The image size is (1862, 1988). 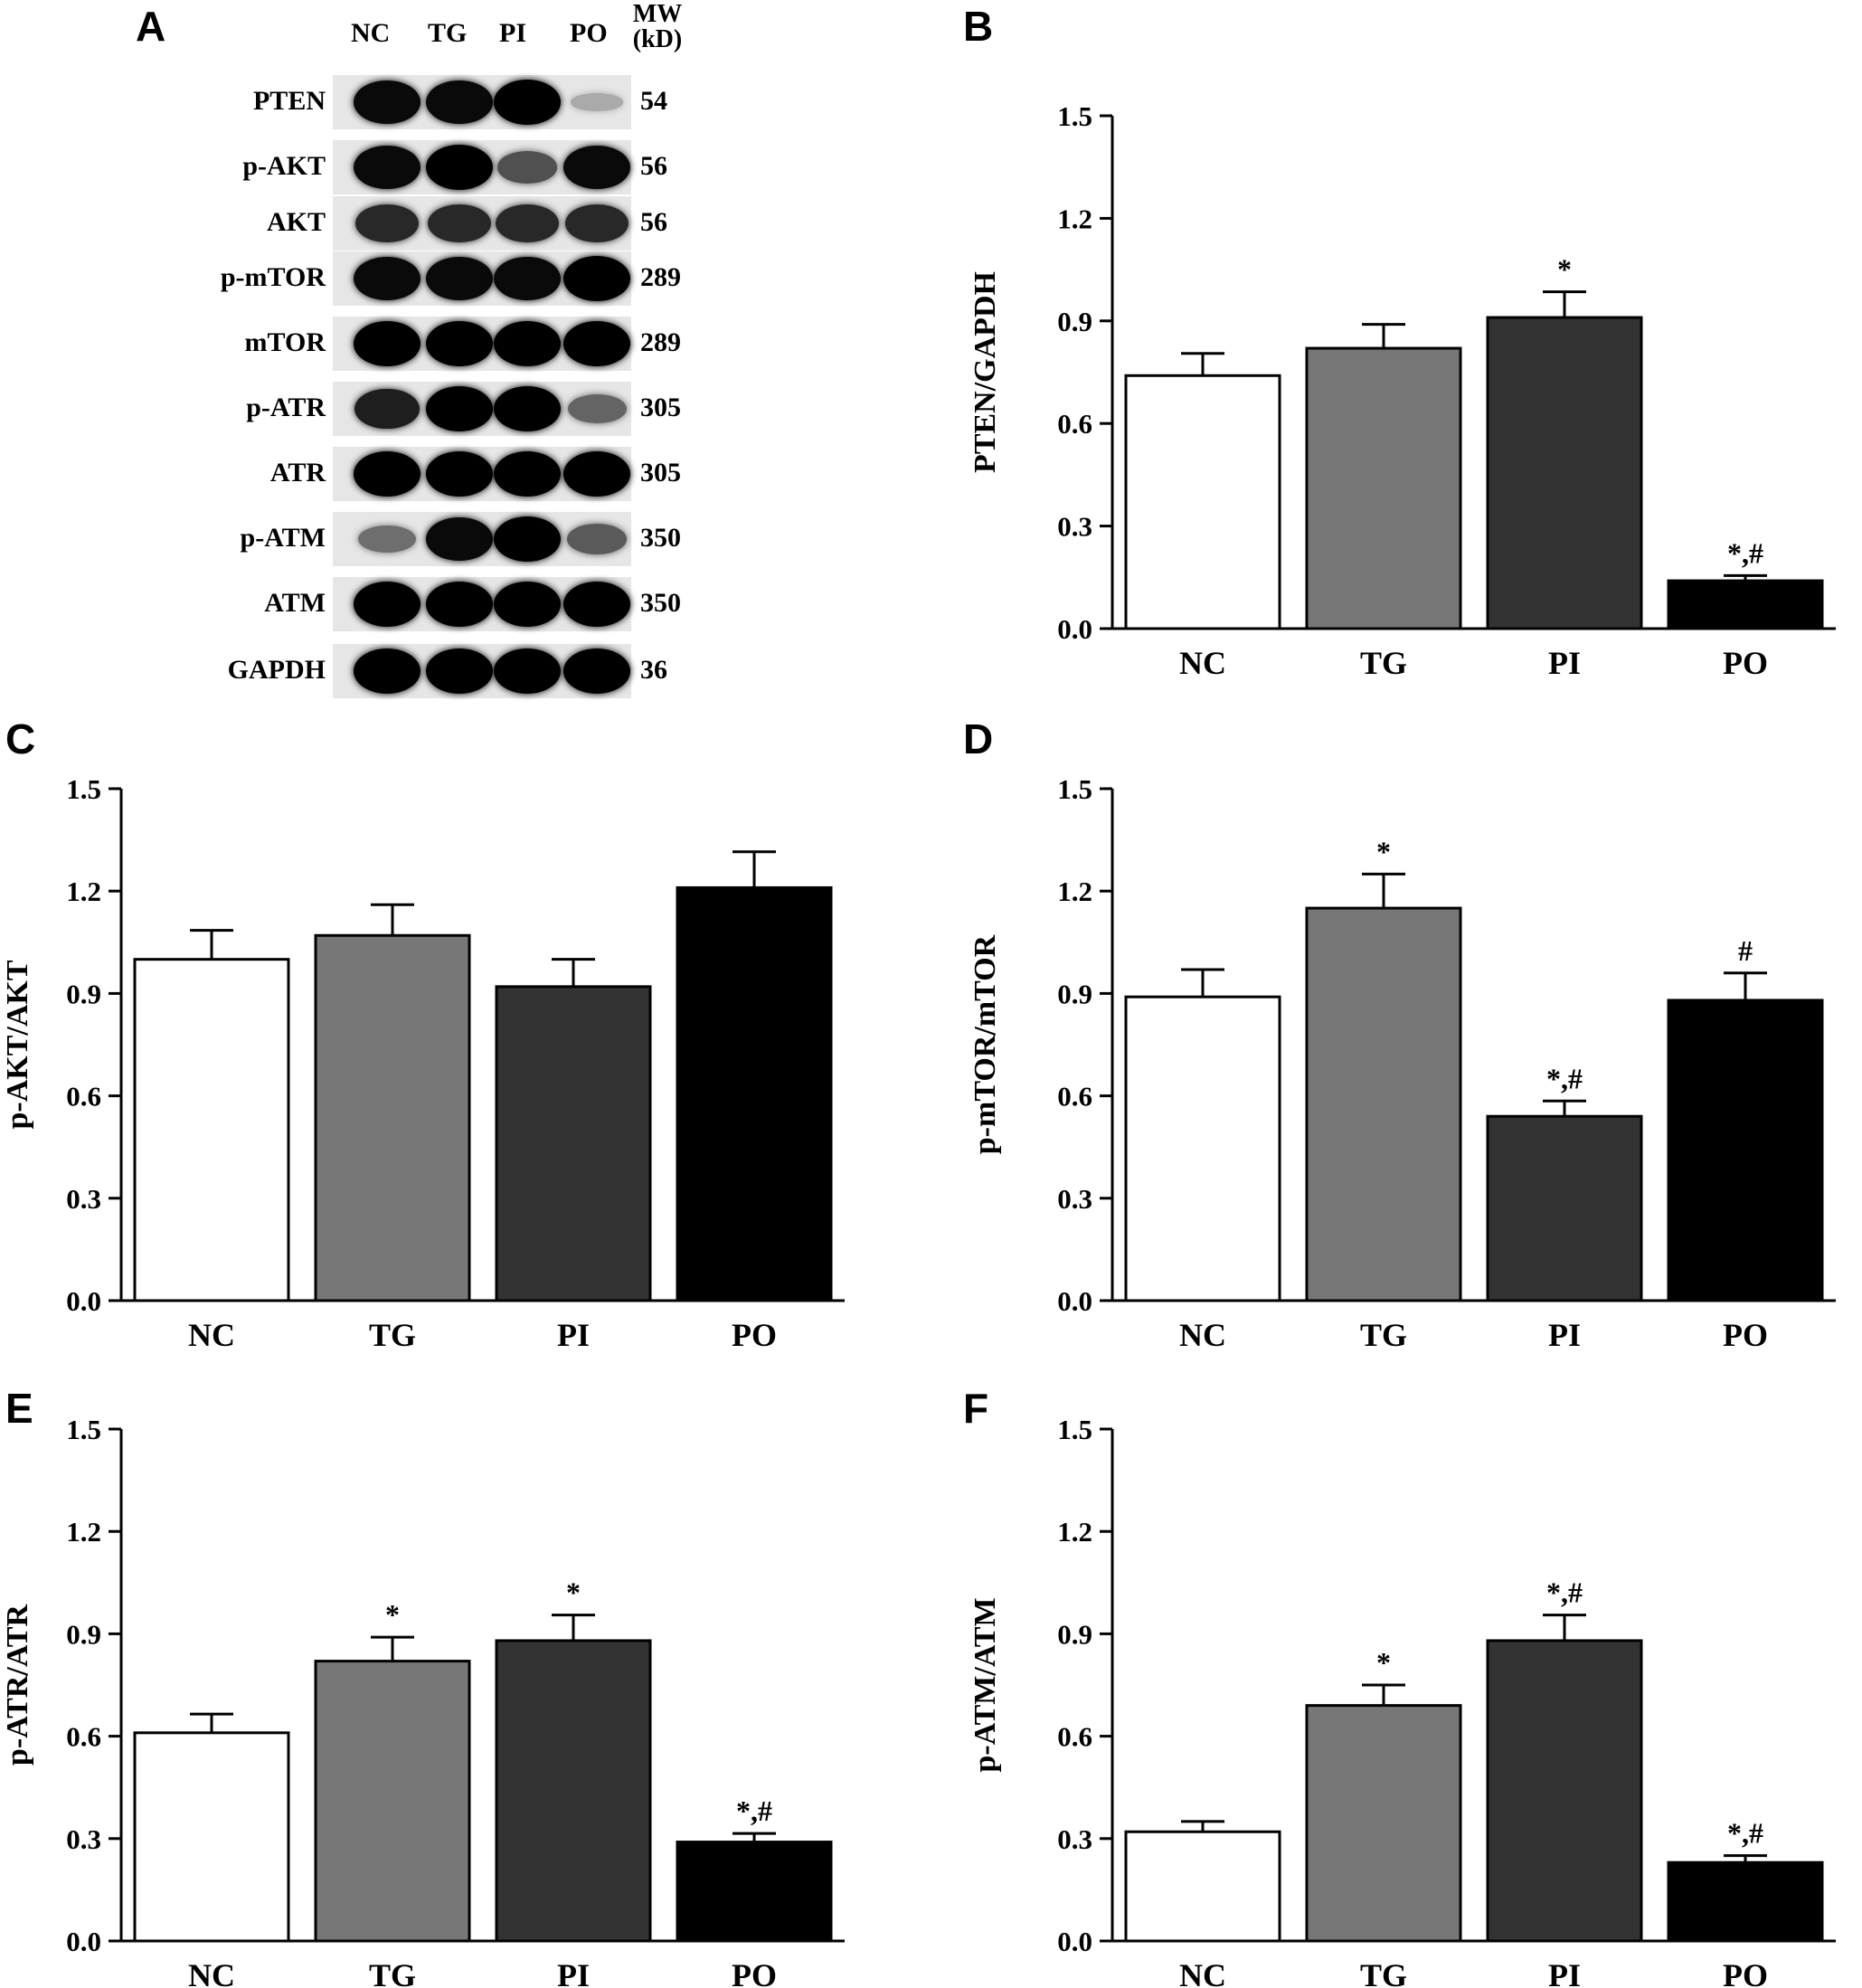 I want to click on lane-label-tg: TG, so click(x=448, y=33).